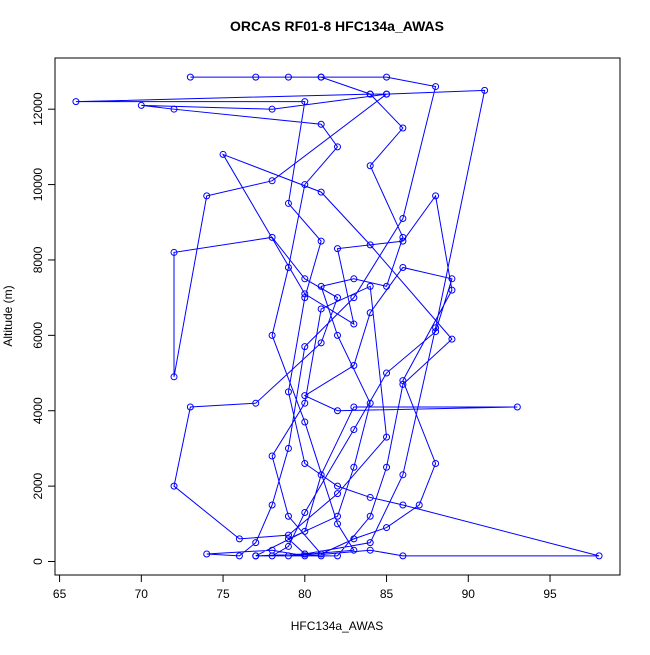  Describe the element at coordinates (223, 594) in the screenshot. I see `x-tick-label: 75` at that location.